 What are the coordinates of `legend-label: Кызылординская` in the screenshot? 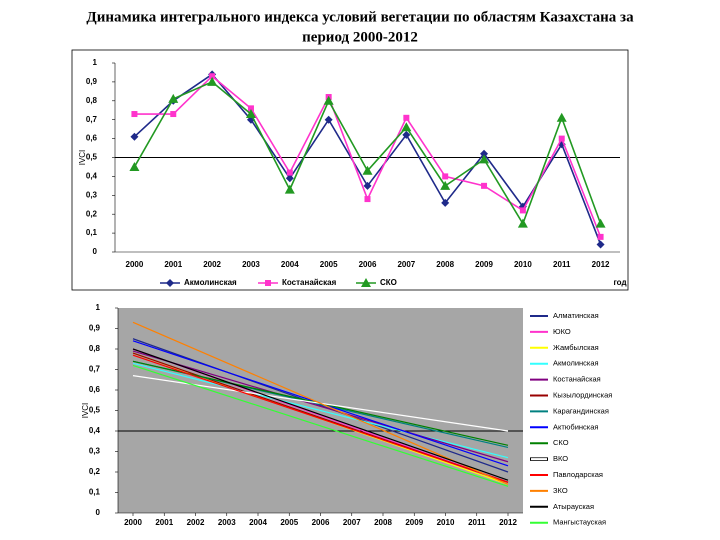 It's located at (582, 394).